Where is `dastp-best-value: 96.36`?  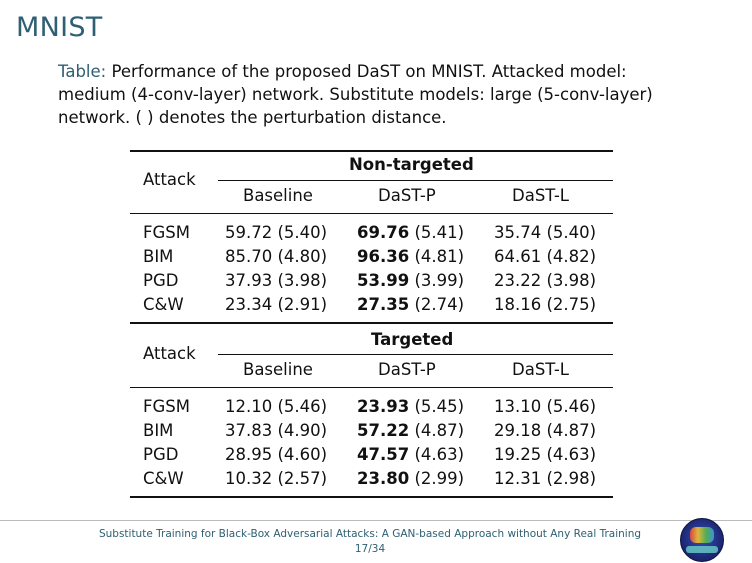 dastp-best-value: 96.36 is located at coordinates (383, 256).